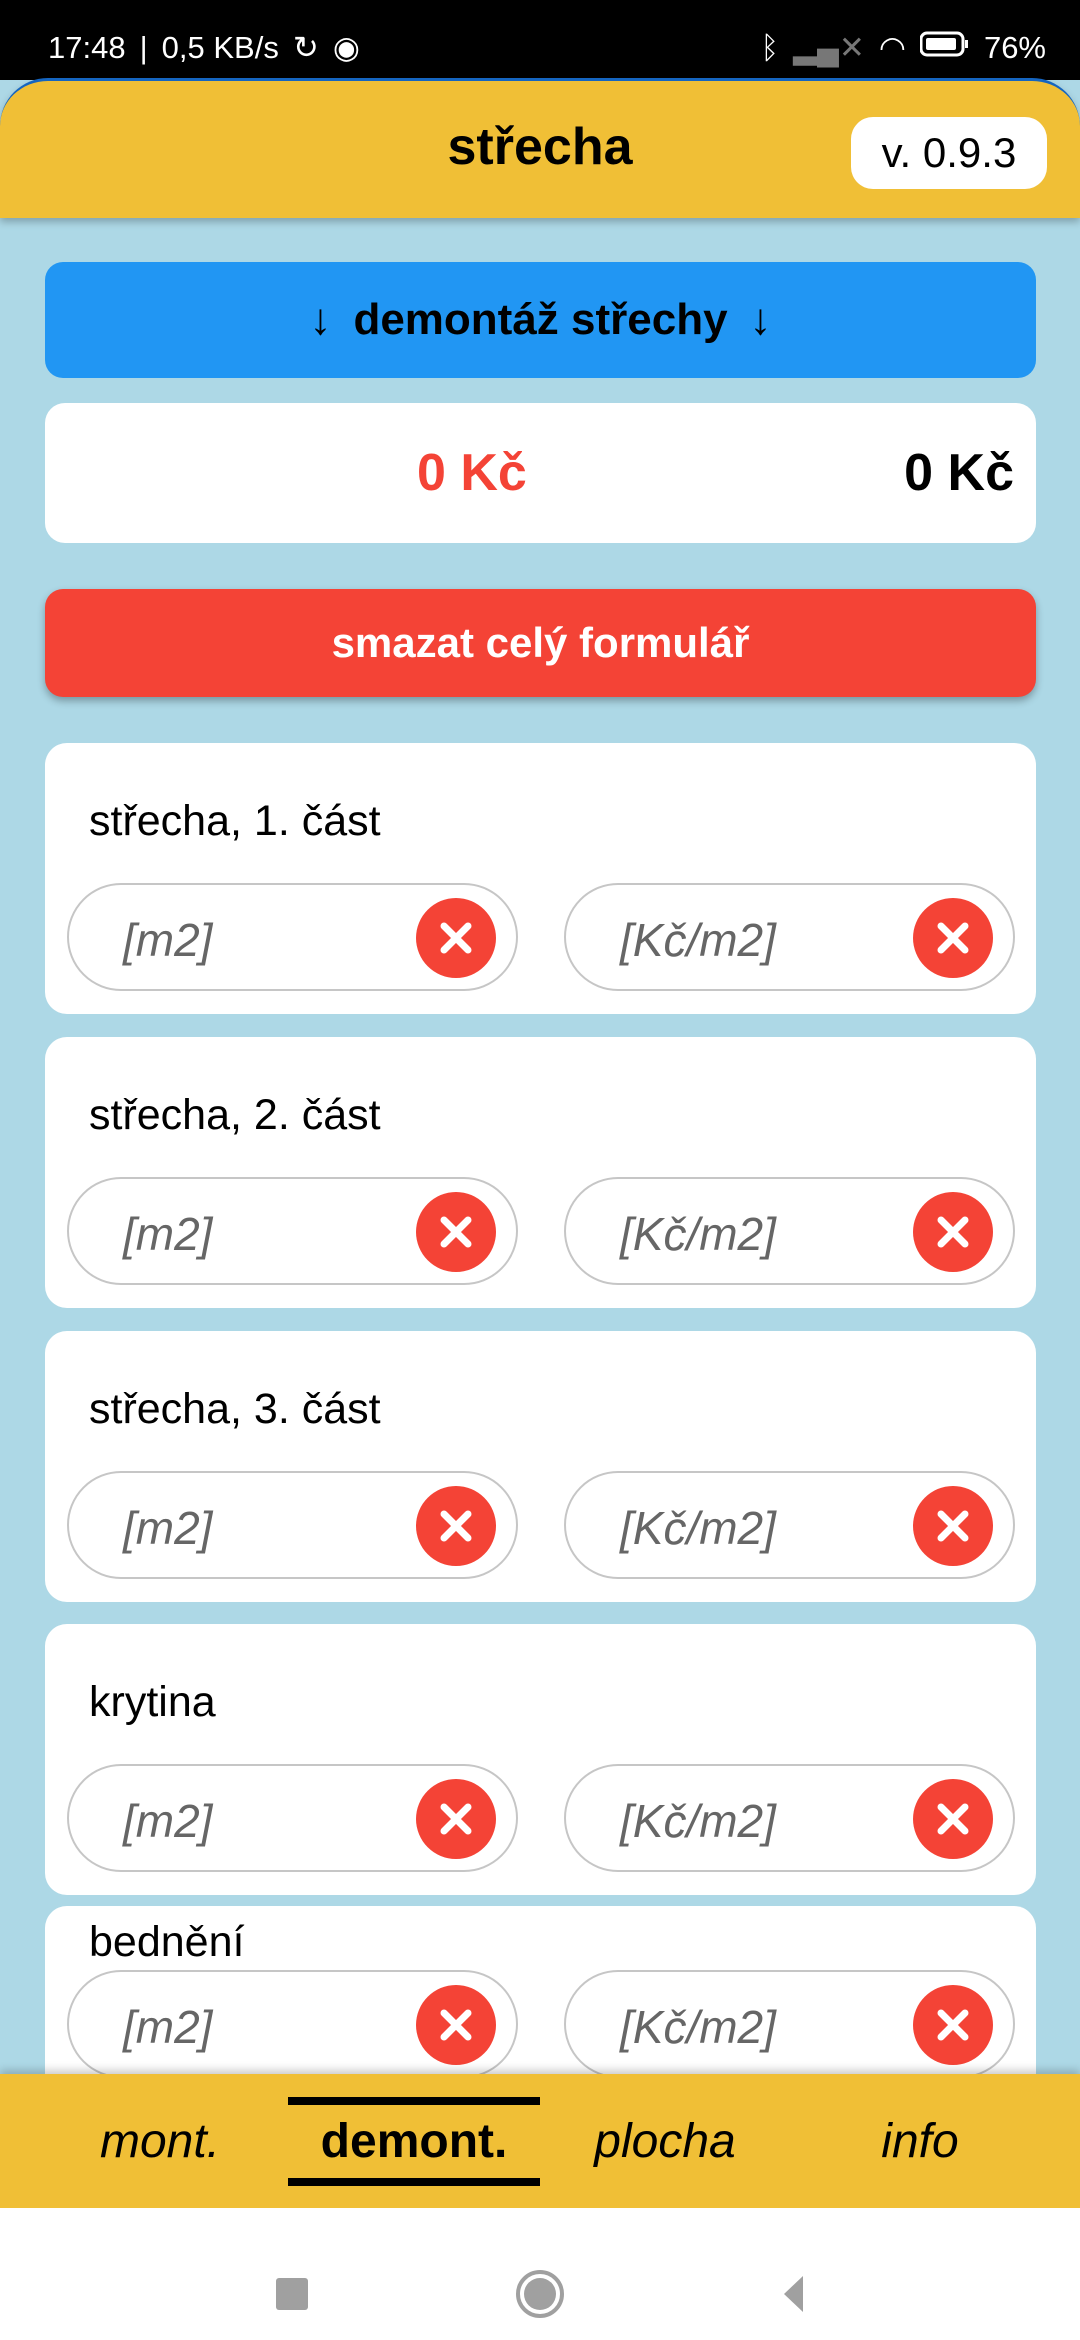 This screenshot has width=1080, height=2340. What do you see at coordinates (920, 2141) in the screenshot?
I see `tab-info: info` at bounding box center [920, 2141].